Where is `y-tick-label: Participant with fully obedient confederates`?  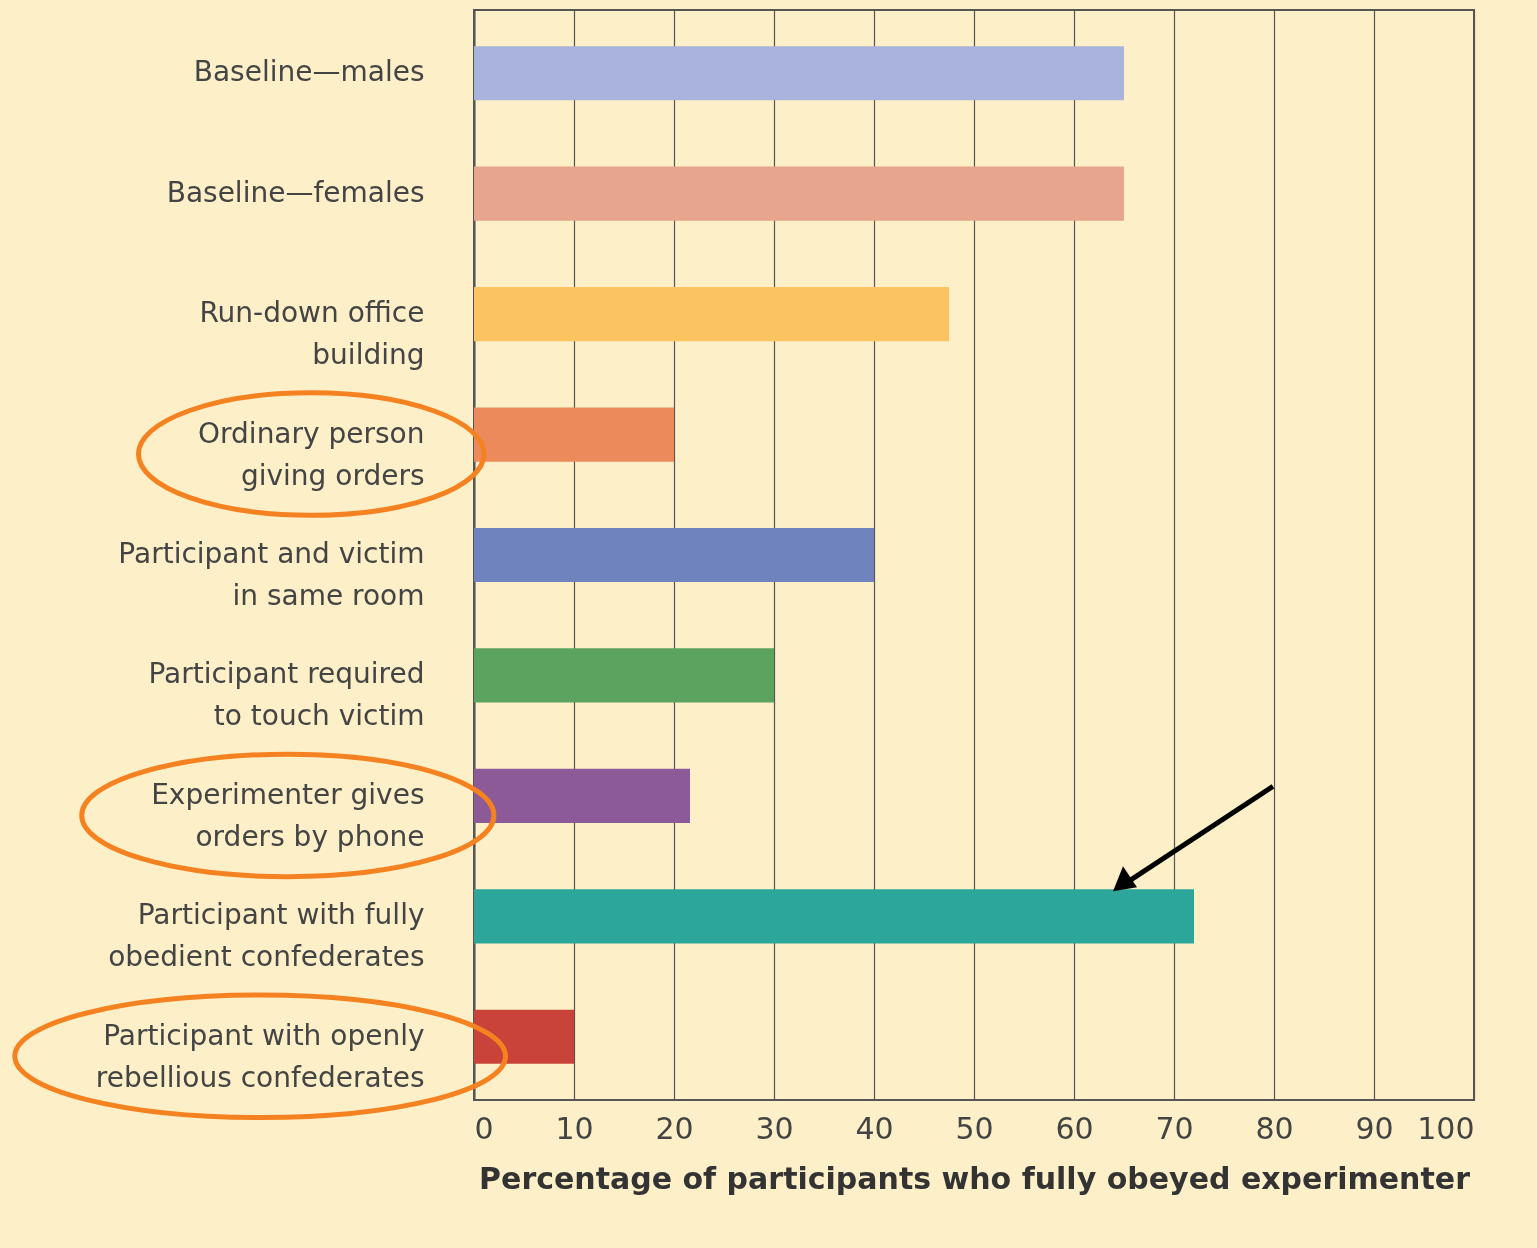 y-tick-label: Participant with fully obedient confederates is located at coordinates (266, 936).